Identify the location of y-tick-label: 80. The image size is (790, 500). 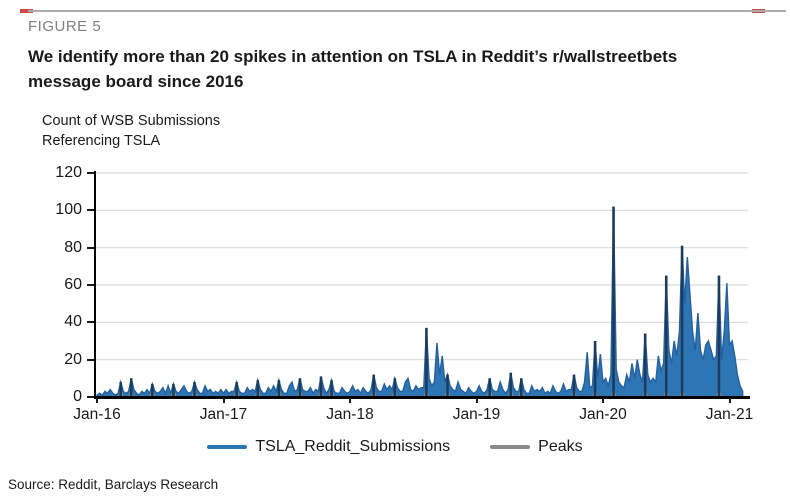
(73, 247).